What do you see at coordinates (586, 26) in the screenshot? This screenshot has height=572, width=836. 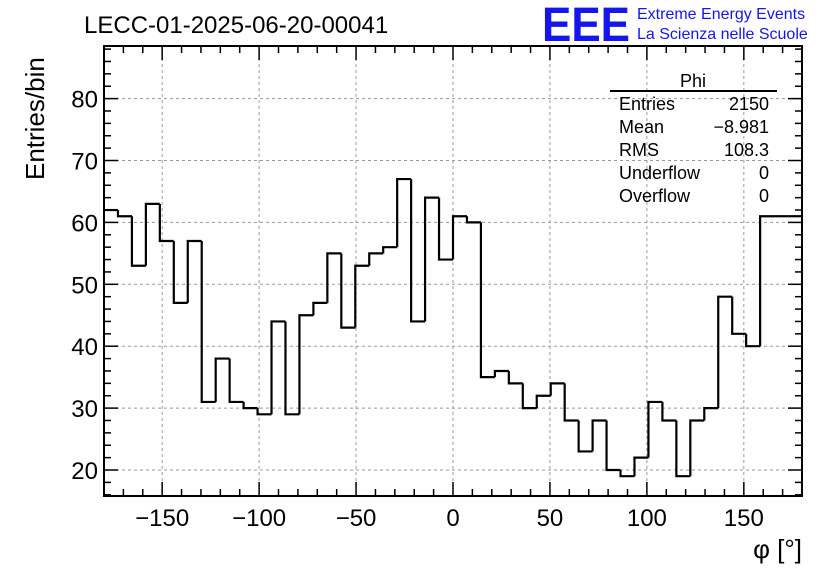 I see `logo-mark: EEE` at bounding box center [586, 26].